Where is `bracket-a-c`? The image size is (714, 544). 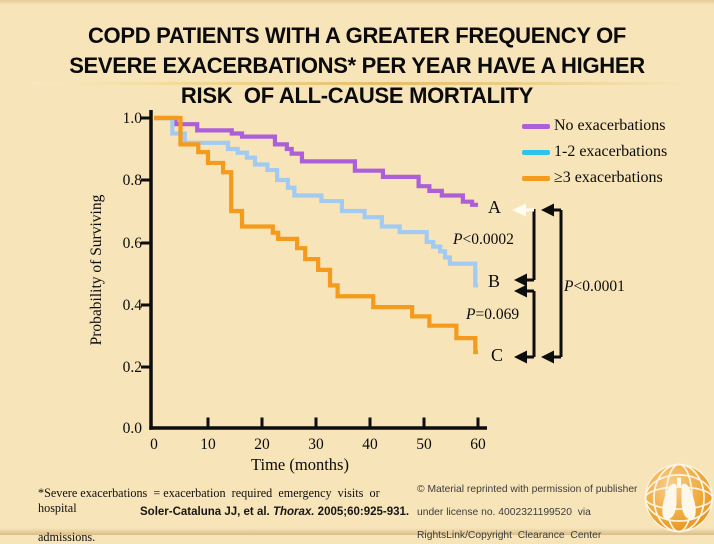
bracket-a-c is located at coordinates (552, 283).